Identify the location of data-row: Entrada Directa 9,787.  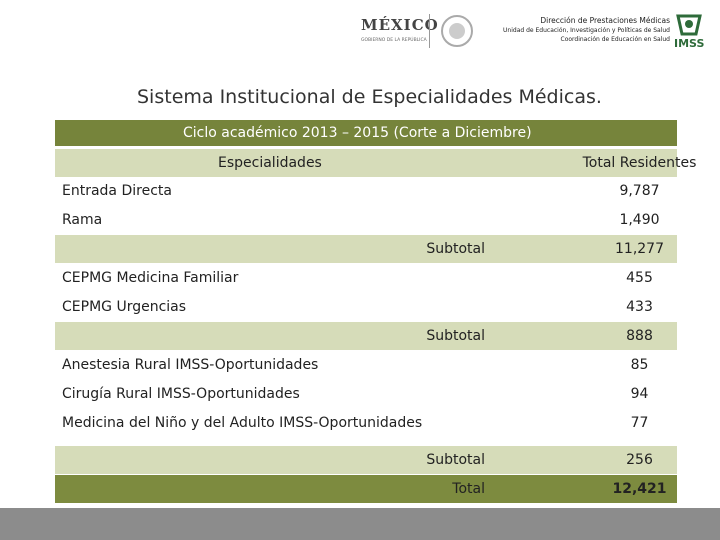
(366, 191).